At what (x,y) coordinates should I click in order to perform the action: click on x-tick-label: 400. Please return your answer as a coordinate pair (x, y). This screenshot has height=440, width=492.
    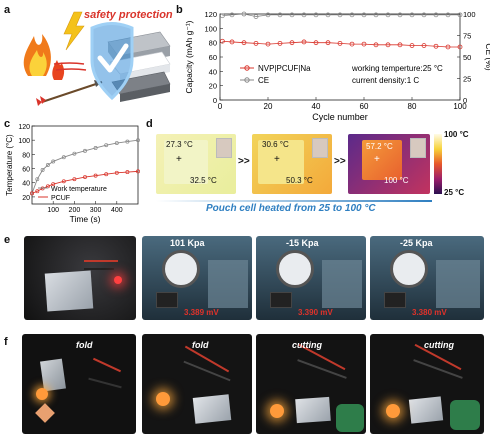
    Looking at the image, I should click on (117, 210).